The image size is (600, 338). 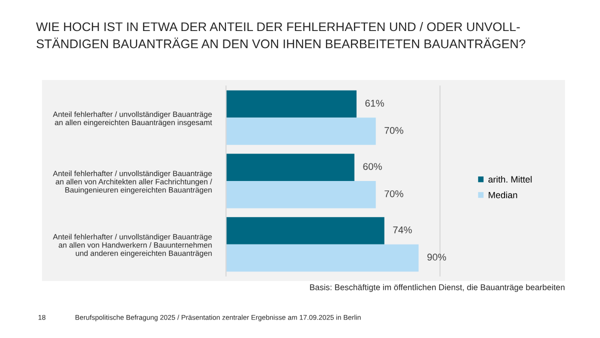 I want to click on data-label: 61%, so click(x=374, y=103).